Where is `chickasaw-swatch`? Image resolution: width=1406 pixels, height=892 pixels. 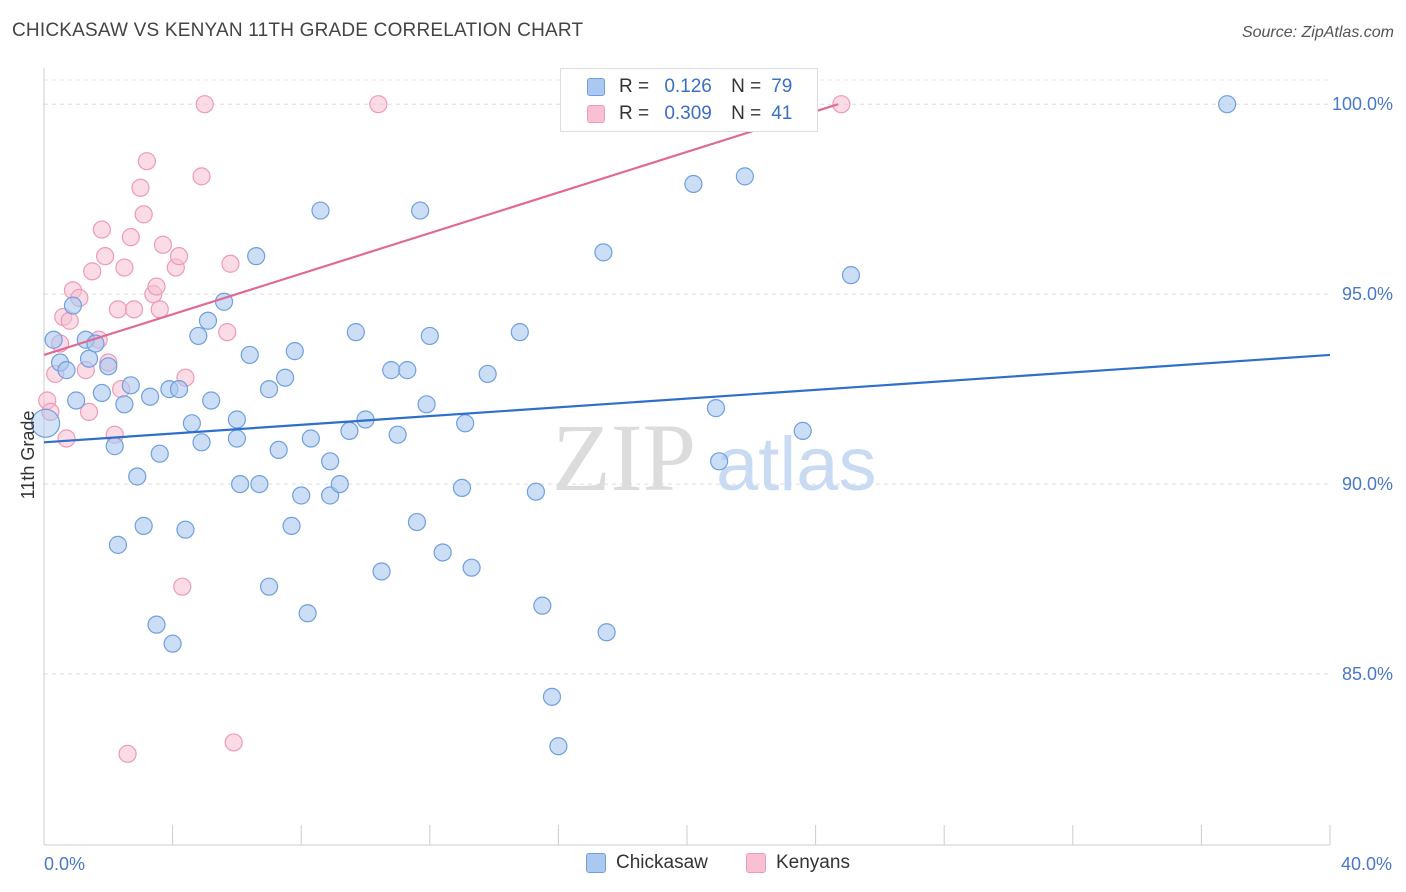
chickasaw-swatch is located at coordinates (596, 87).